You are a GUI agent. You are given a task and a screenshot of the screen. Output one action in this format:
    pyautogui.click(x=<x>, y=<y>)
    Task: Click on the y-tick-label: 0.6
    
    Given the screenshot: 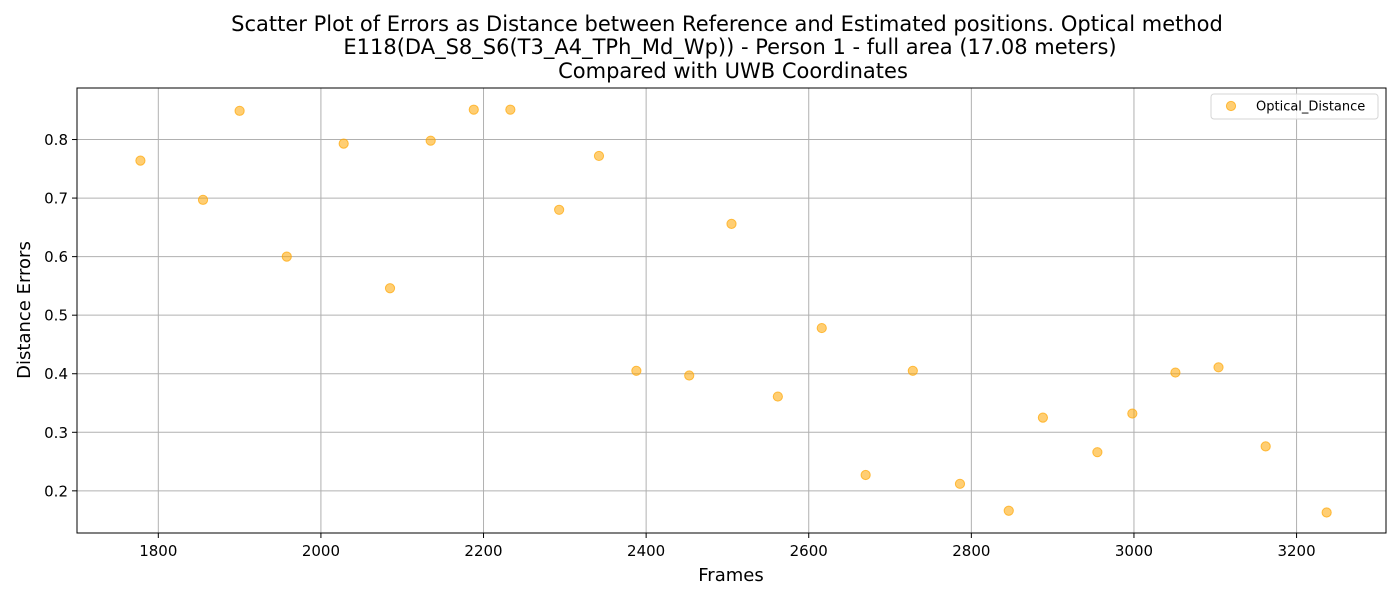 What is the action you would take?
    pyautogui.click(x=56, y=257)
    